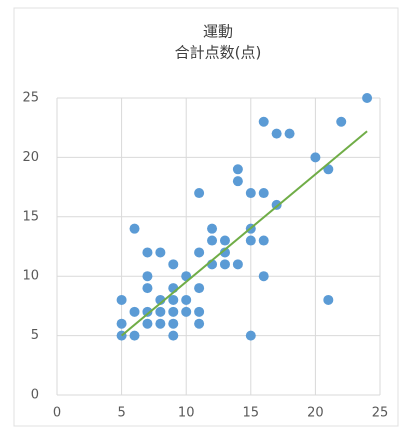 Image resolution: width=412 pixels, height=431 pixels. I want to click on y-tick-label: 10, so click(30, 276).